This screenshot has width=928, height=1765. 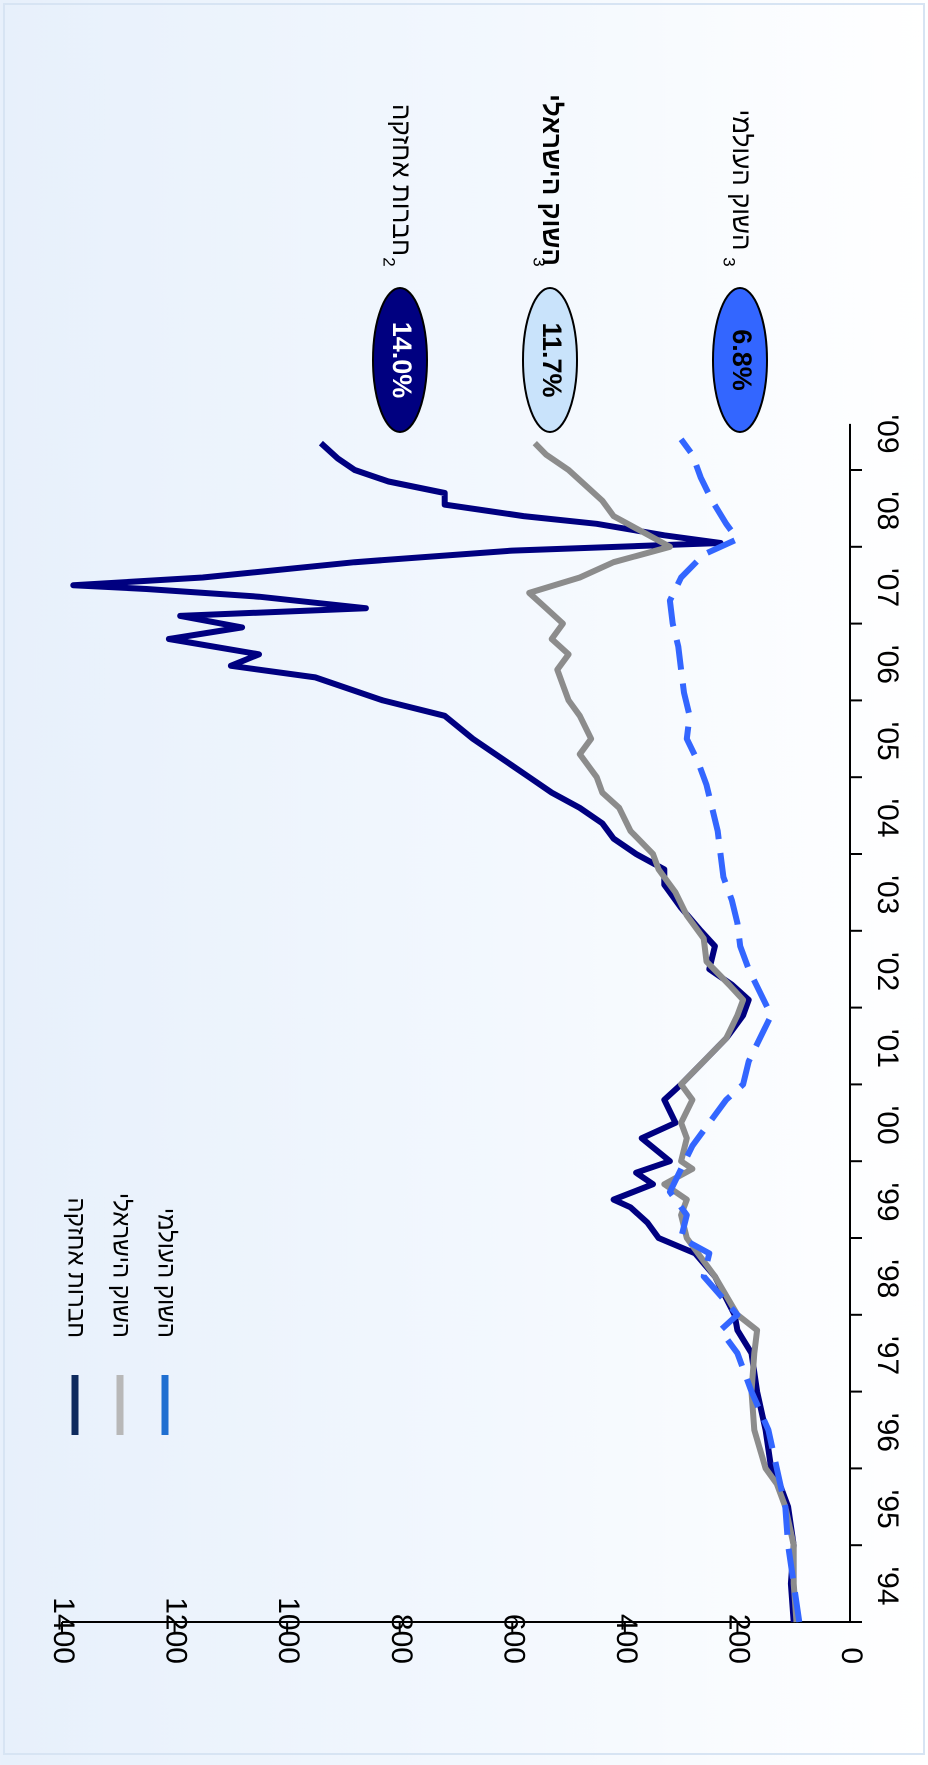 What do you see at coordinates (121, 1265) in the screenshot?
I see `legend-label: השוק הישראלי` at bounding box center [121, 1265].